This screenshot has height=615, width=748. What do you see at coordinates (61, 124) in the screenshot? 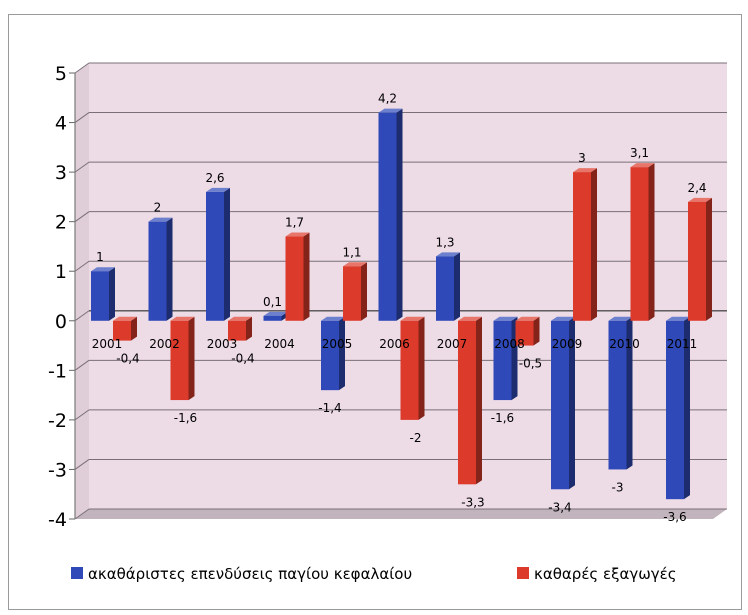
I see `y-tick-label: 4` at bounding box center [61, 124].